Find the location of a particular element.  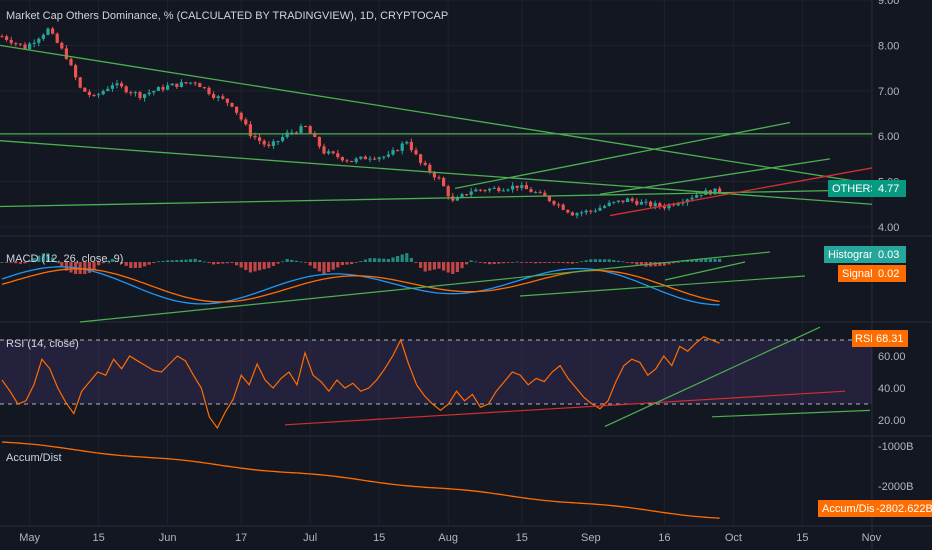

macd-pane is located at coordinates (403, 287).